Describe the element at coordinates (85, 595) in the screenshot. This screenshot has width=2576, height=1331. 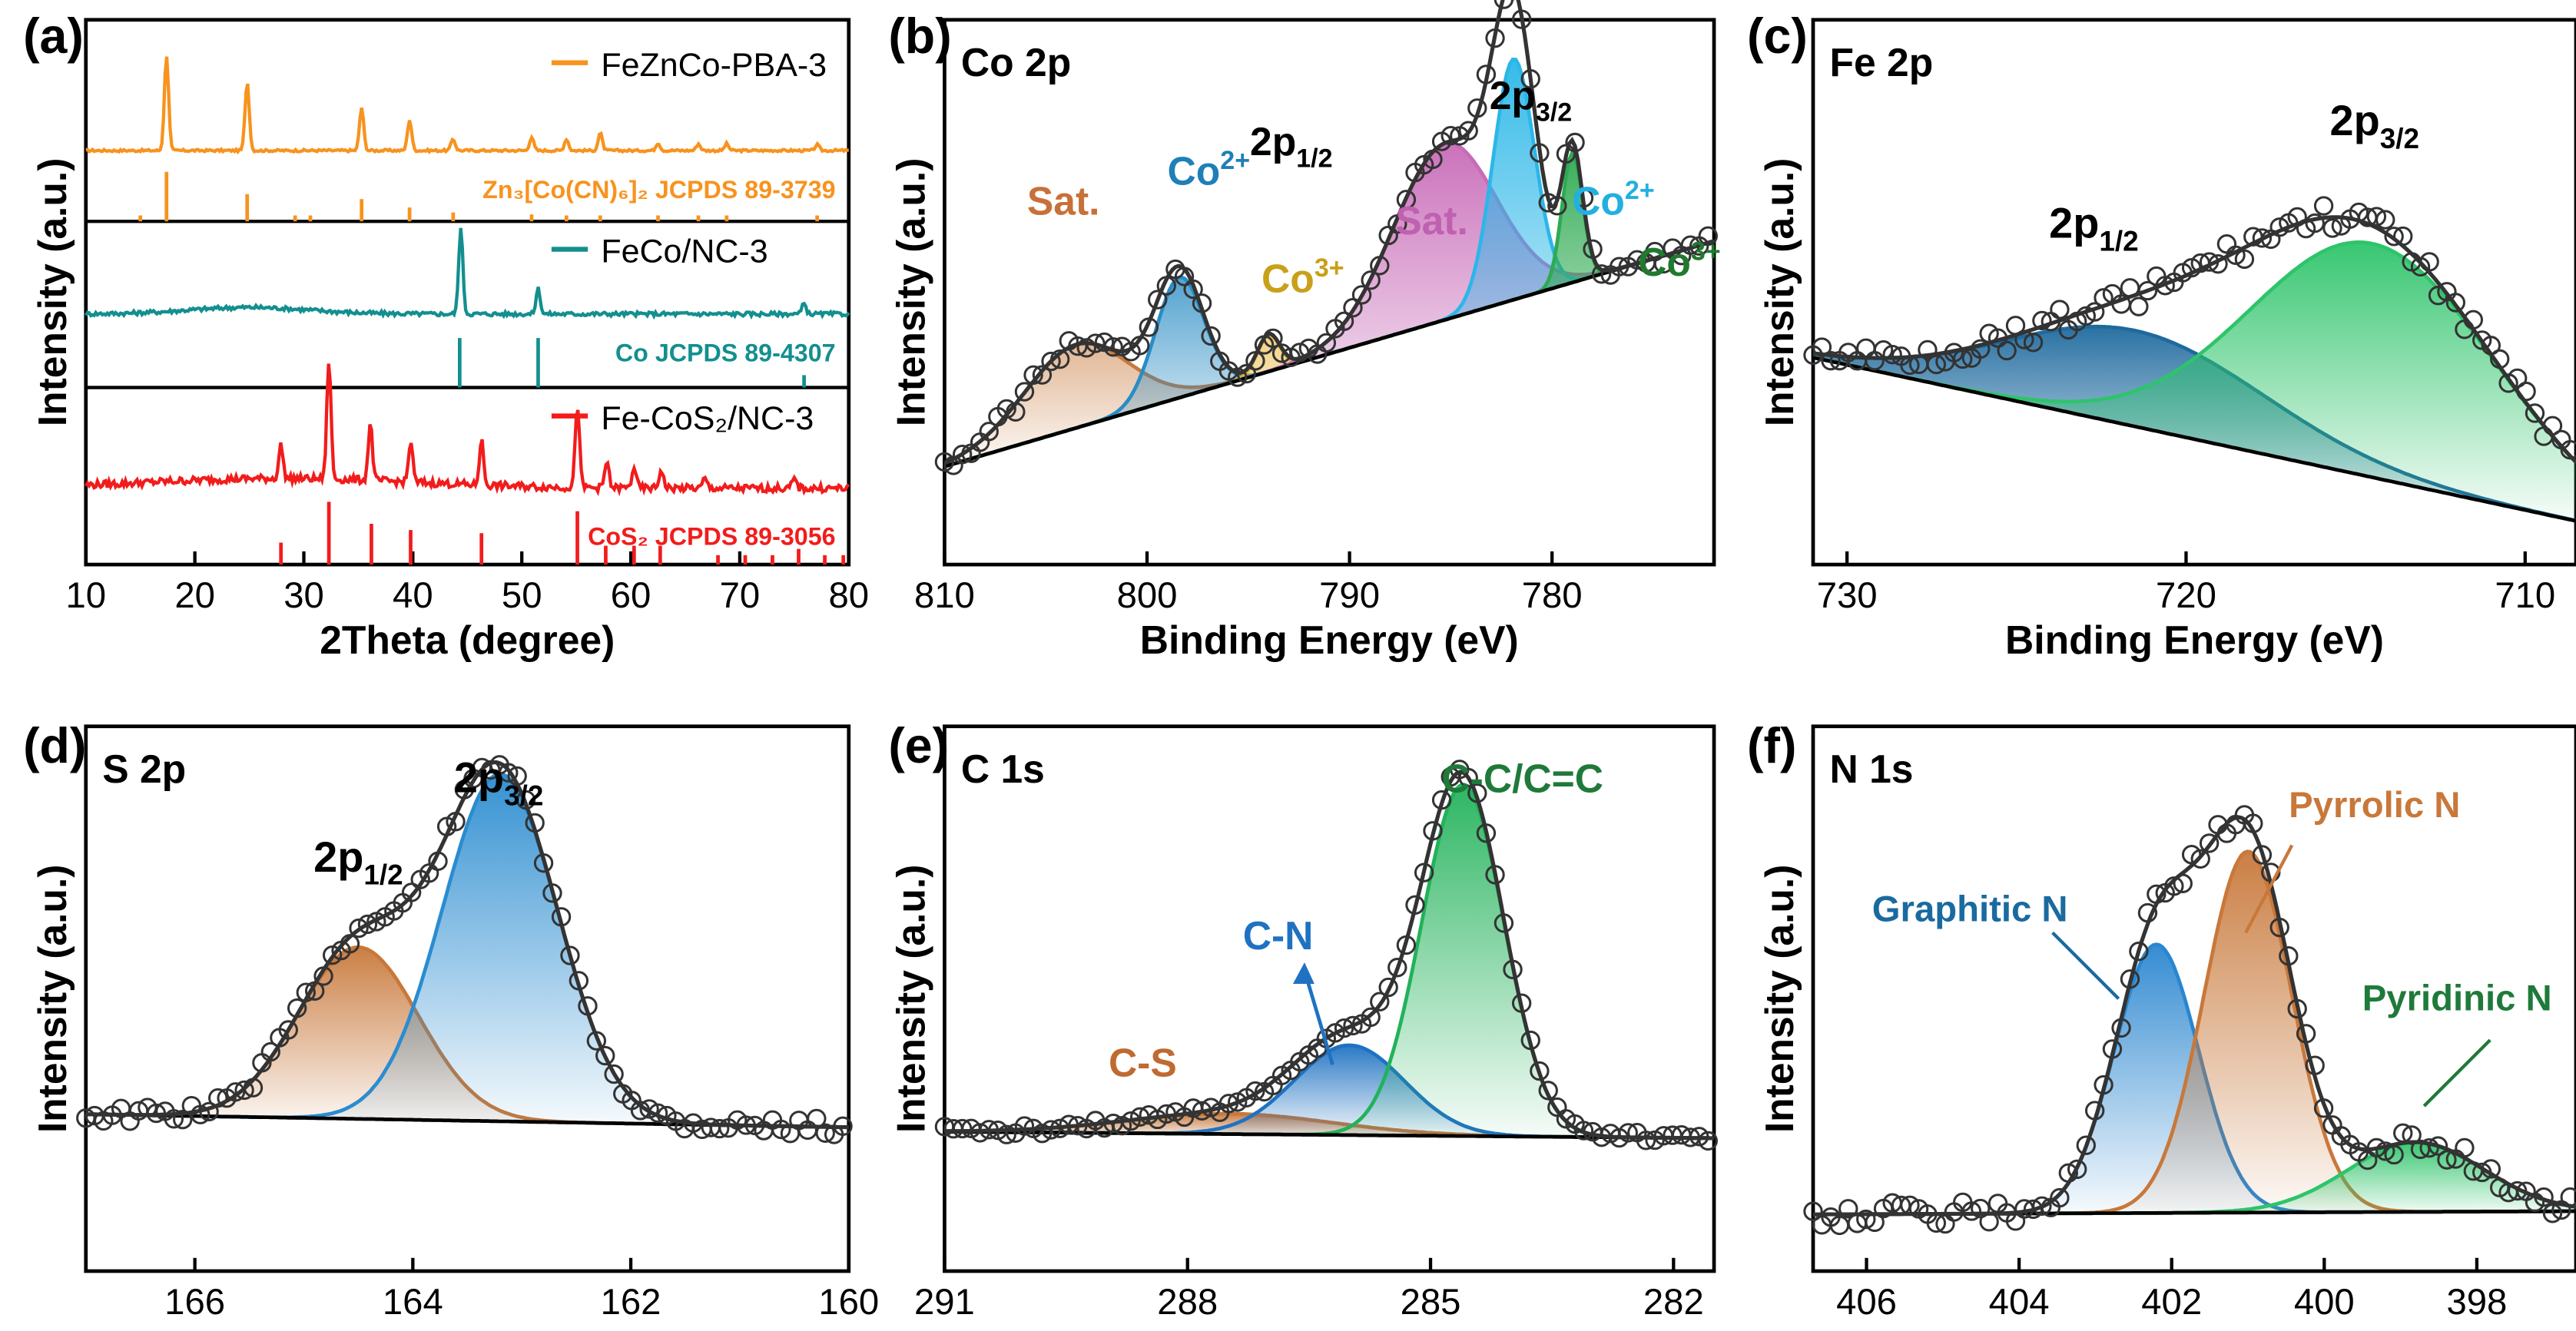
I see `x-tick-label: 10` at that location.